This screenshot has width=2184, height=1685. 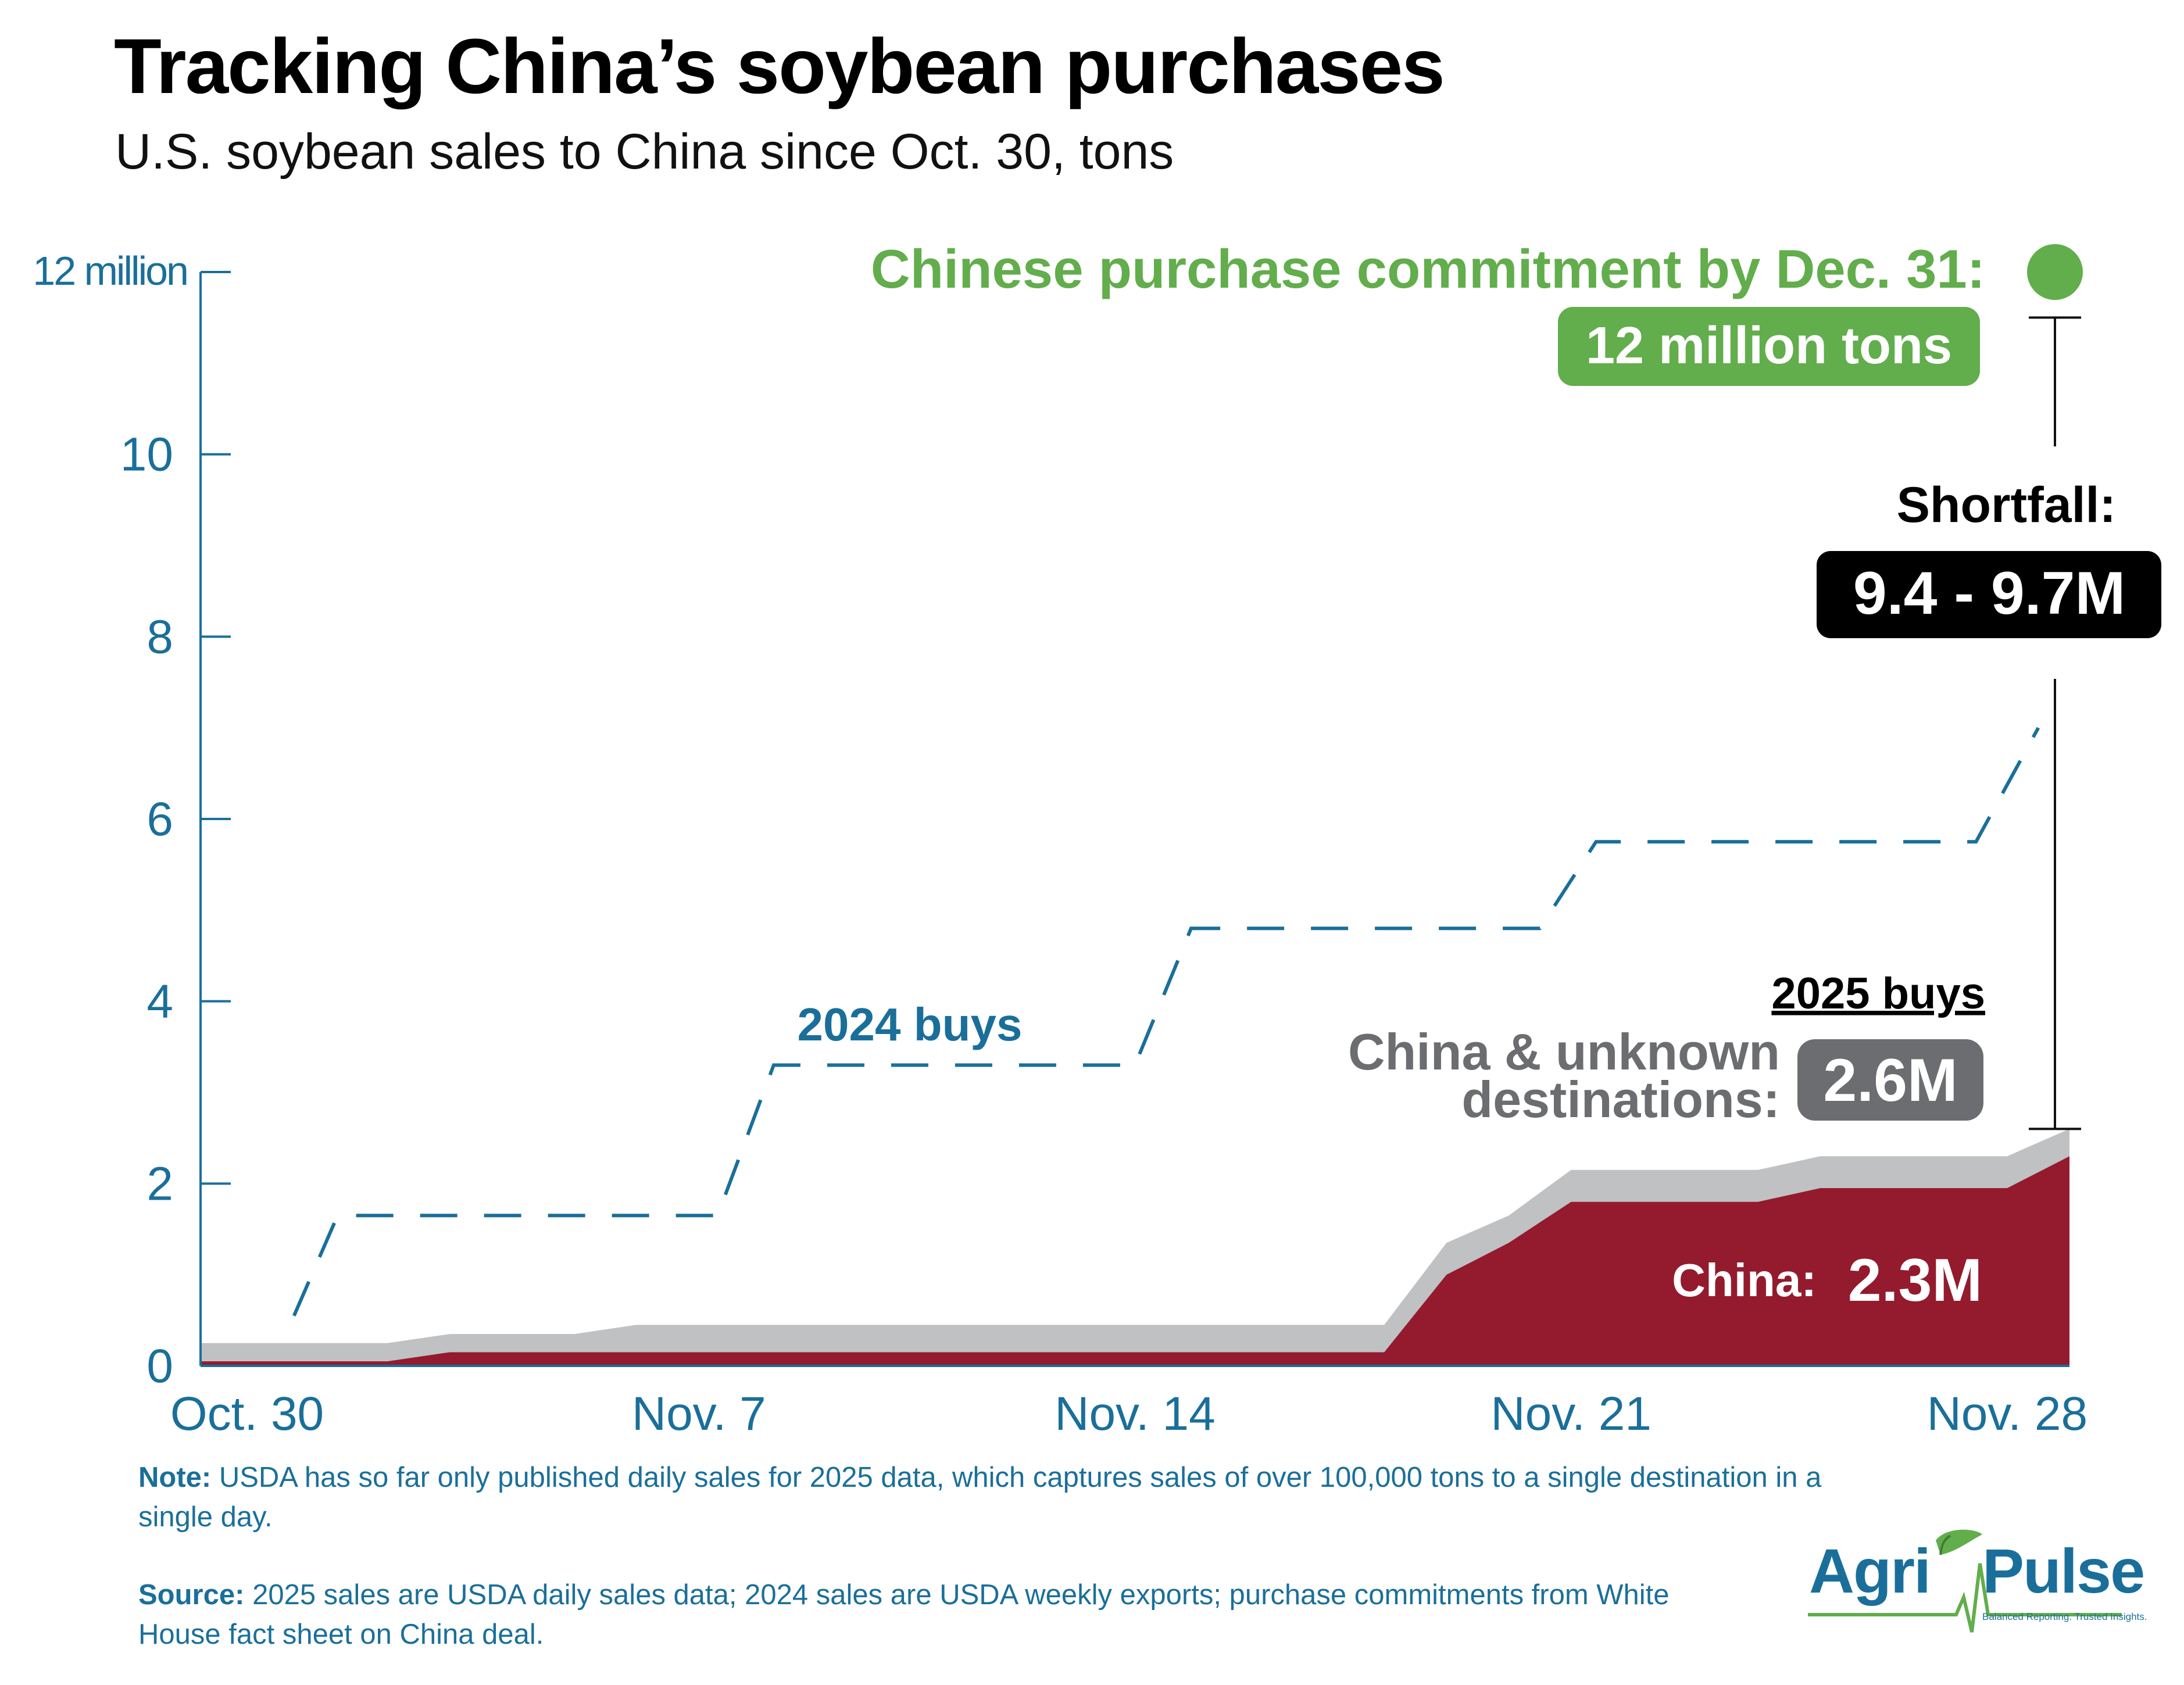 I want to click on x-tick-label: Oct. 30, so click(x=247, y=1414).